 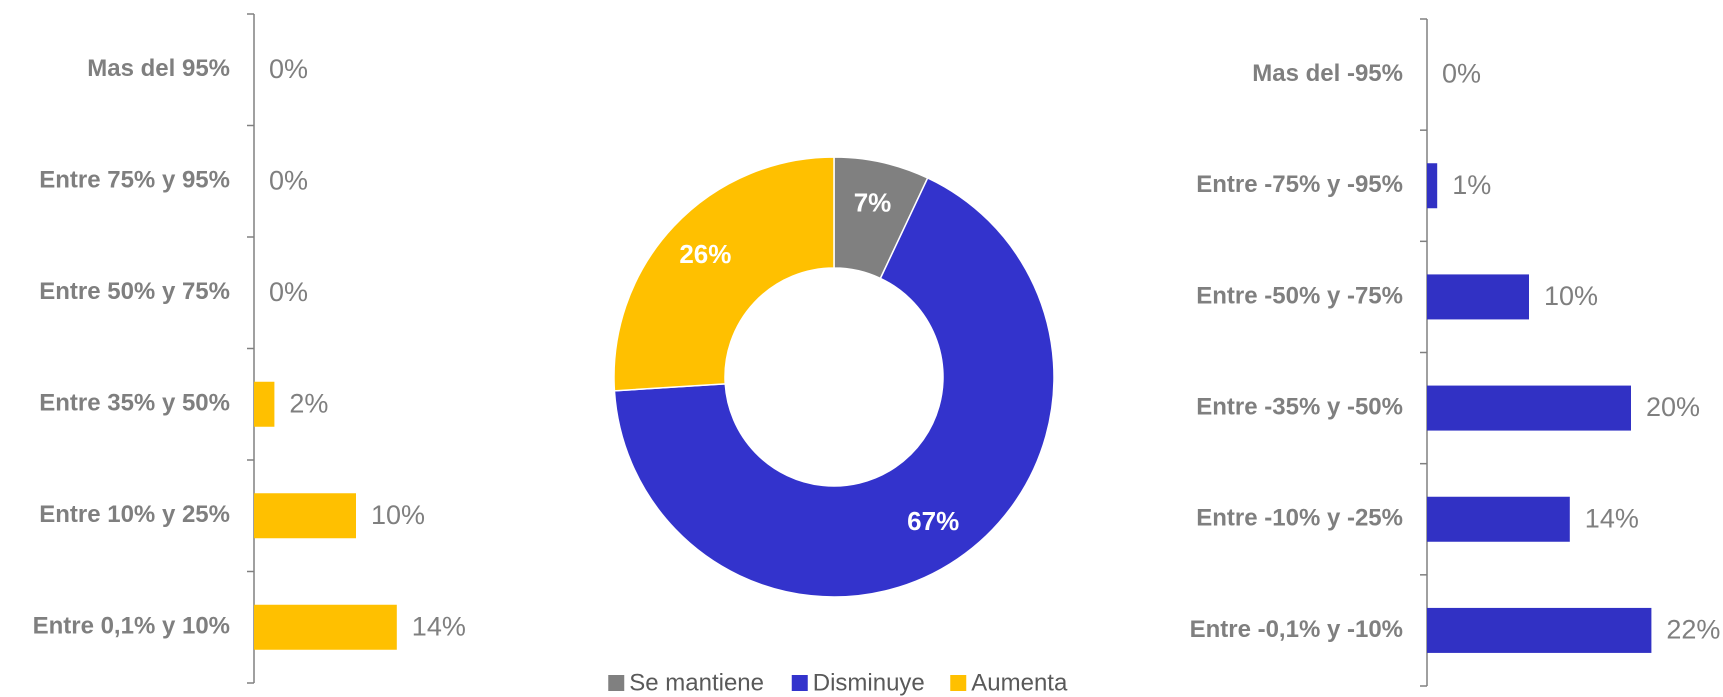 I want to click on value-label: 1%, so click(x=1471, y=185).